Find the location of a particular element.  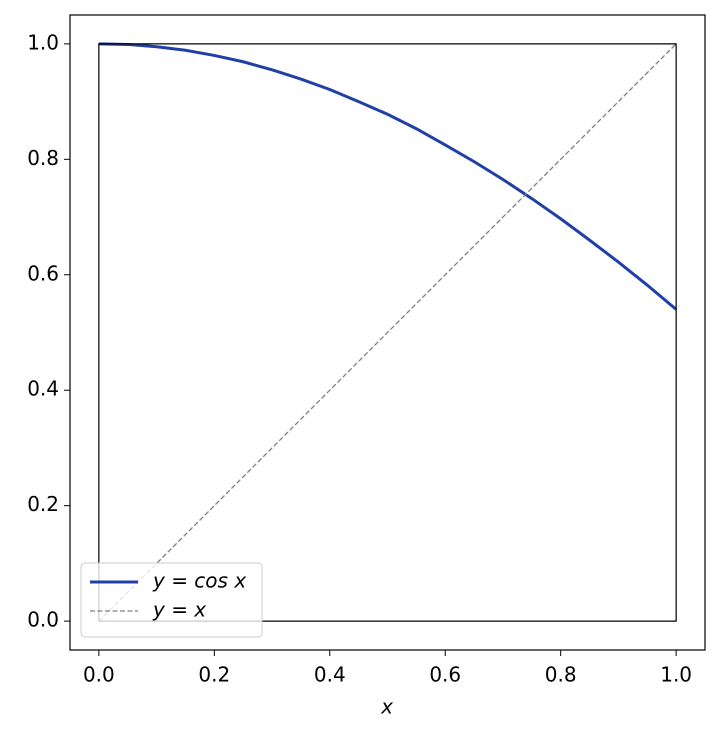

legend: y = cos x y = x is located at coordinates (171, 600).